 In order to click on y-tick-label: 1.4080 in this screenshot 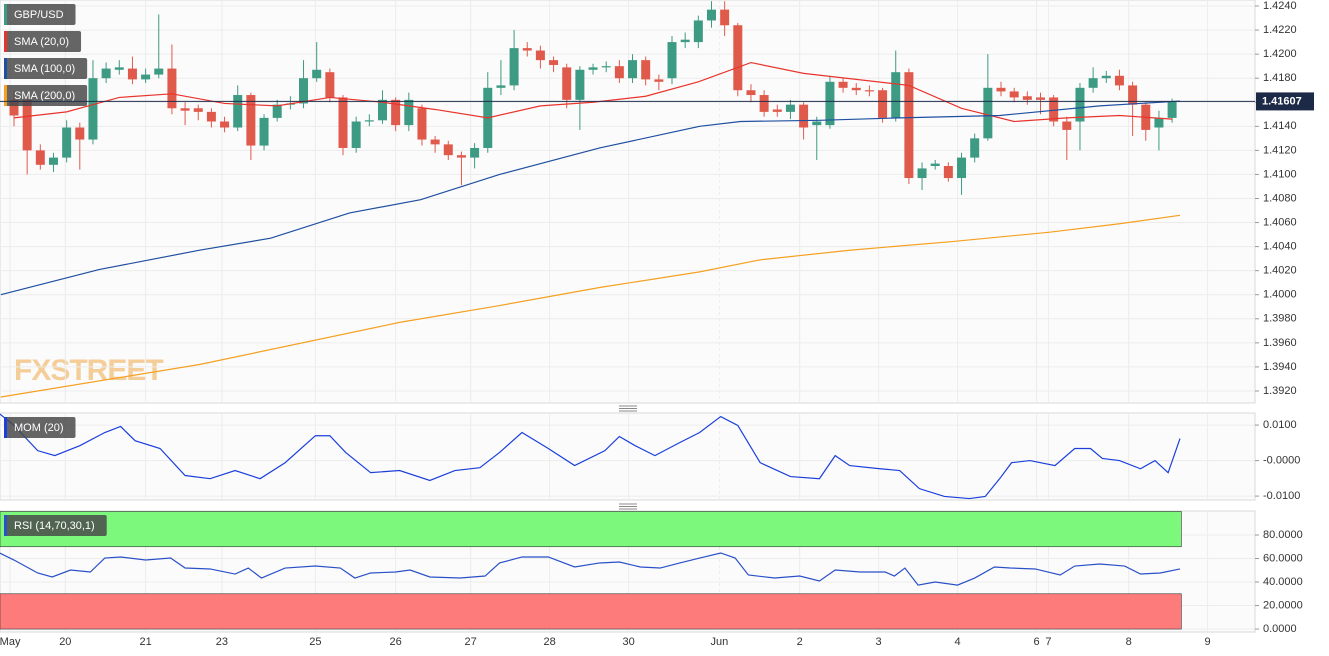, I will do `click(1280, 198)`.